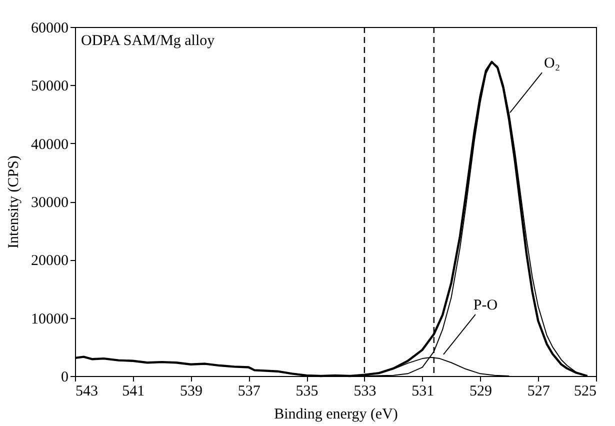 This screenshot has height=426, width=615. I want to click on y-tick-label: 0, so click(64, 378).